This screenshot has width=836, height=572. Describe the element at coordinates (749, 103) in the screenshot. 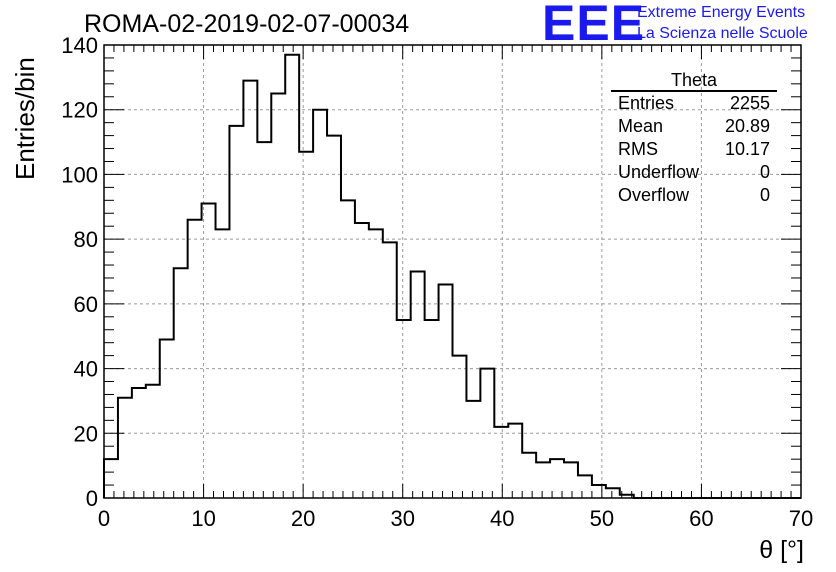

I see `stats-value: 2255` at that location.